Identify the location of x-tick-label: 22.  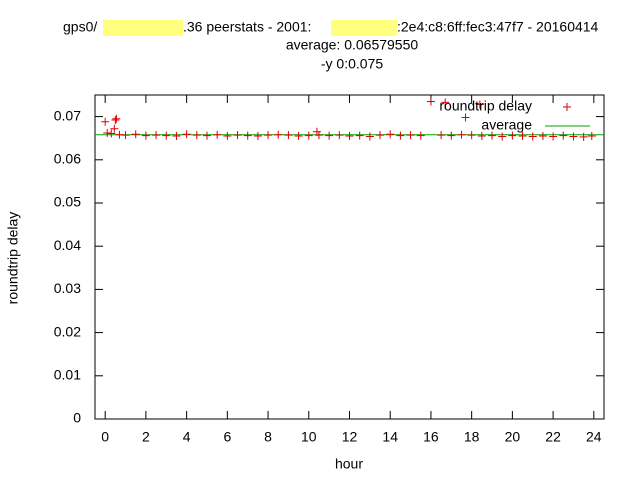
(553, 437).